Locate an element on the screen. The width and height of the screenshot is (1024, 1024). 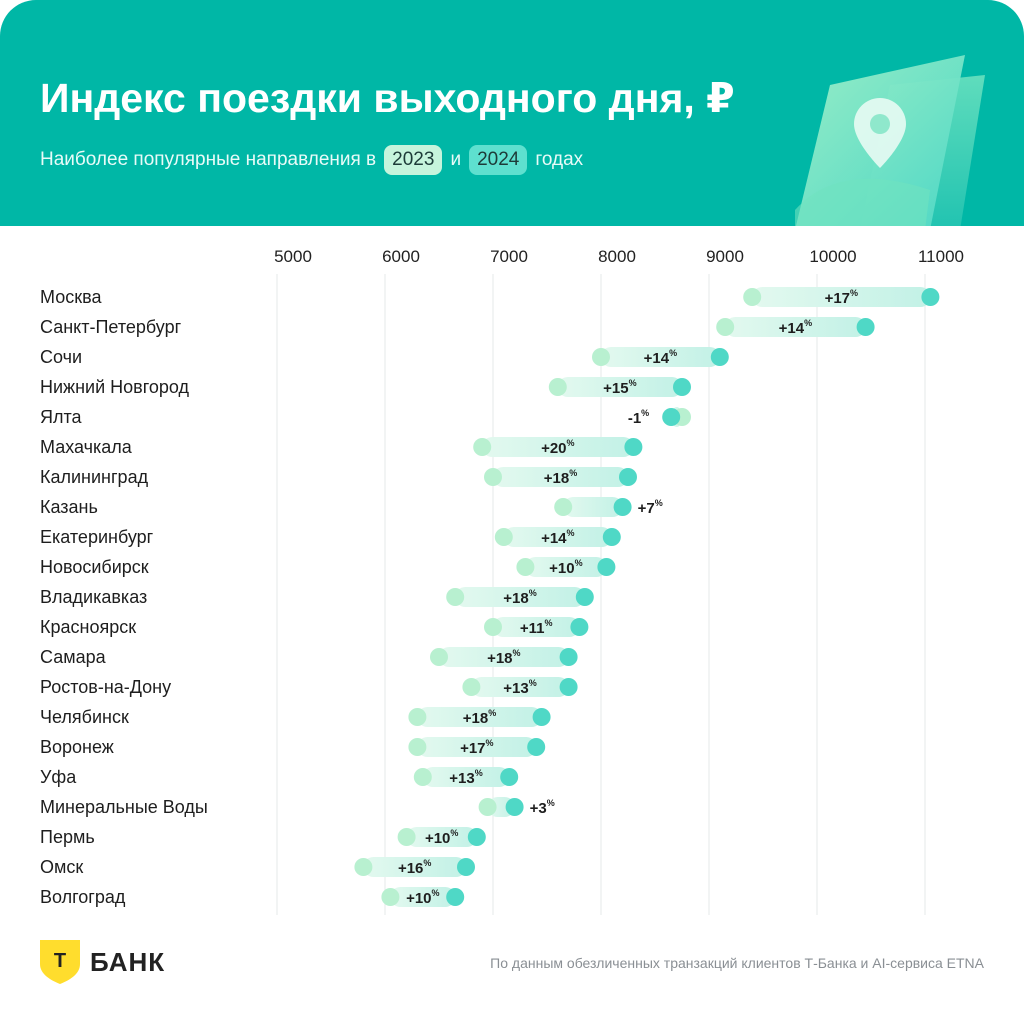
city-label: Ялта is located at coordinates (61, 417).